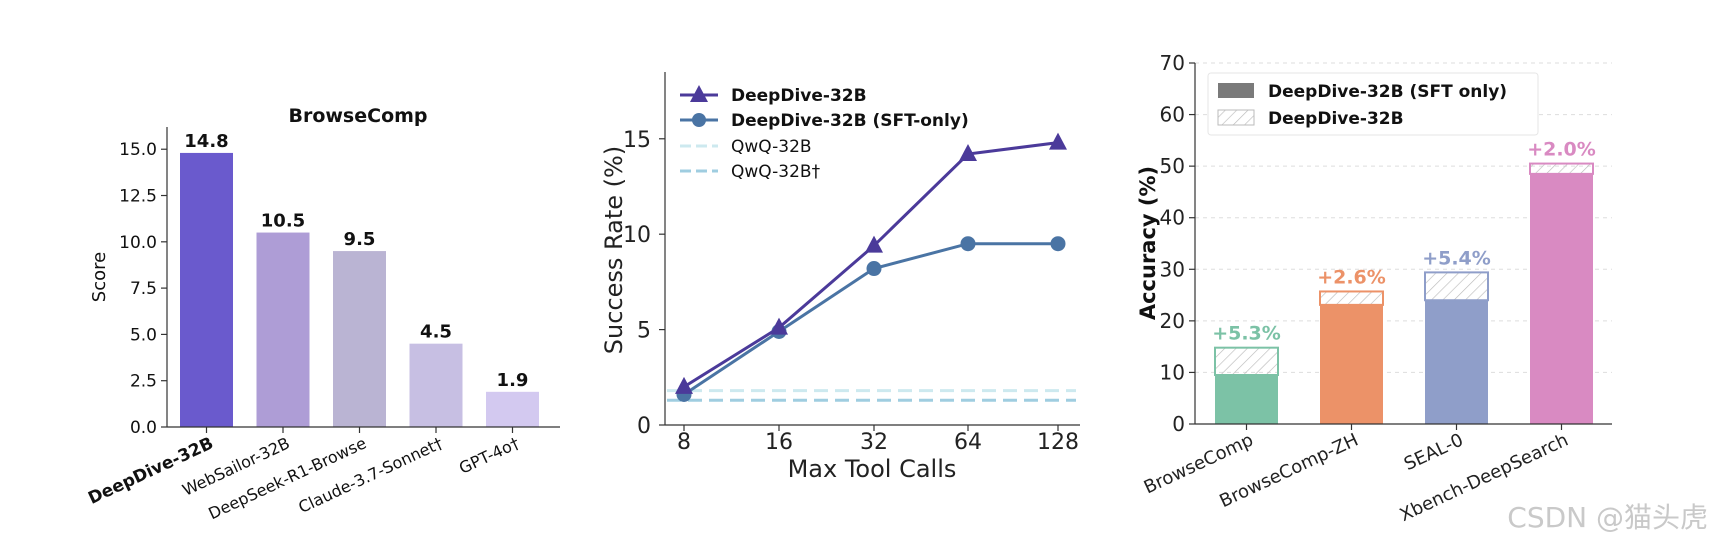  I want to click on chart-3-gain-label: +2.0%, so click(1561, 150).